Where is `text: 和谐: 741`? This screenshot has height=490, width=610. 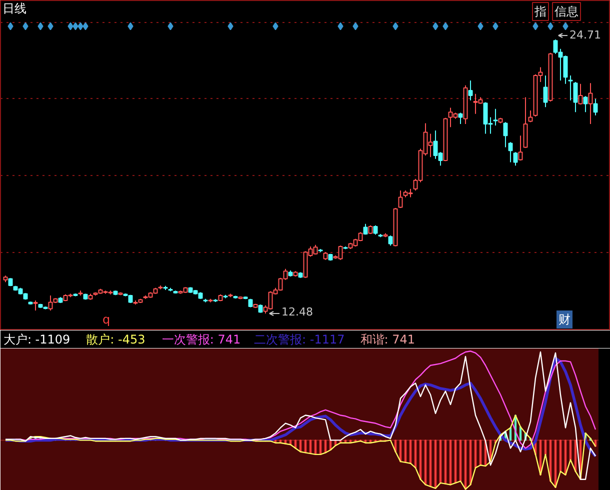 text: 和谐: 741 is located at coordinates (388, 339).